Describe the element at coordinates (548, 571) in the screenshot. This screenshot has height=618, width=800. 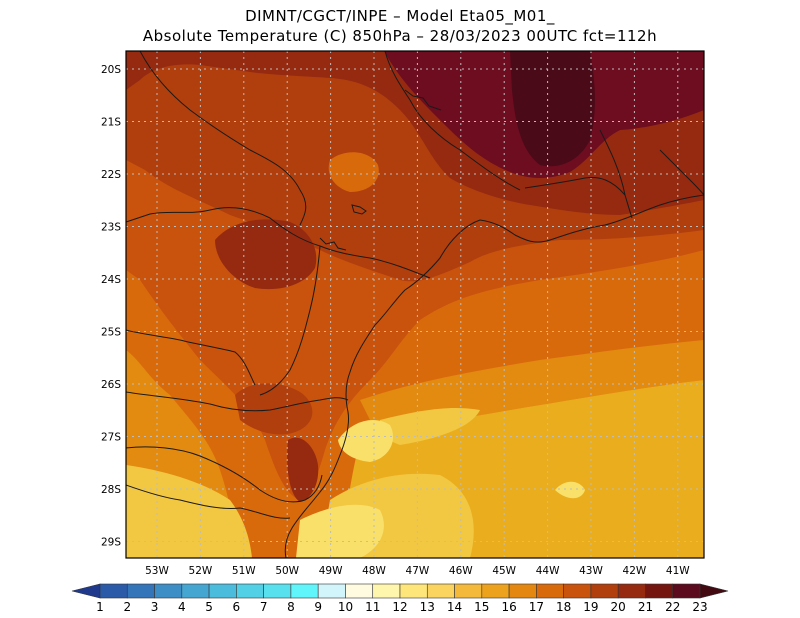
I see `lon-label: 44W` at that location.